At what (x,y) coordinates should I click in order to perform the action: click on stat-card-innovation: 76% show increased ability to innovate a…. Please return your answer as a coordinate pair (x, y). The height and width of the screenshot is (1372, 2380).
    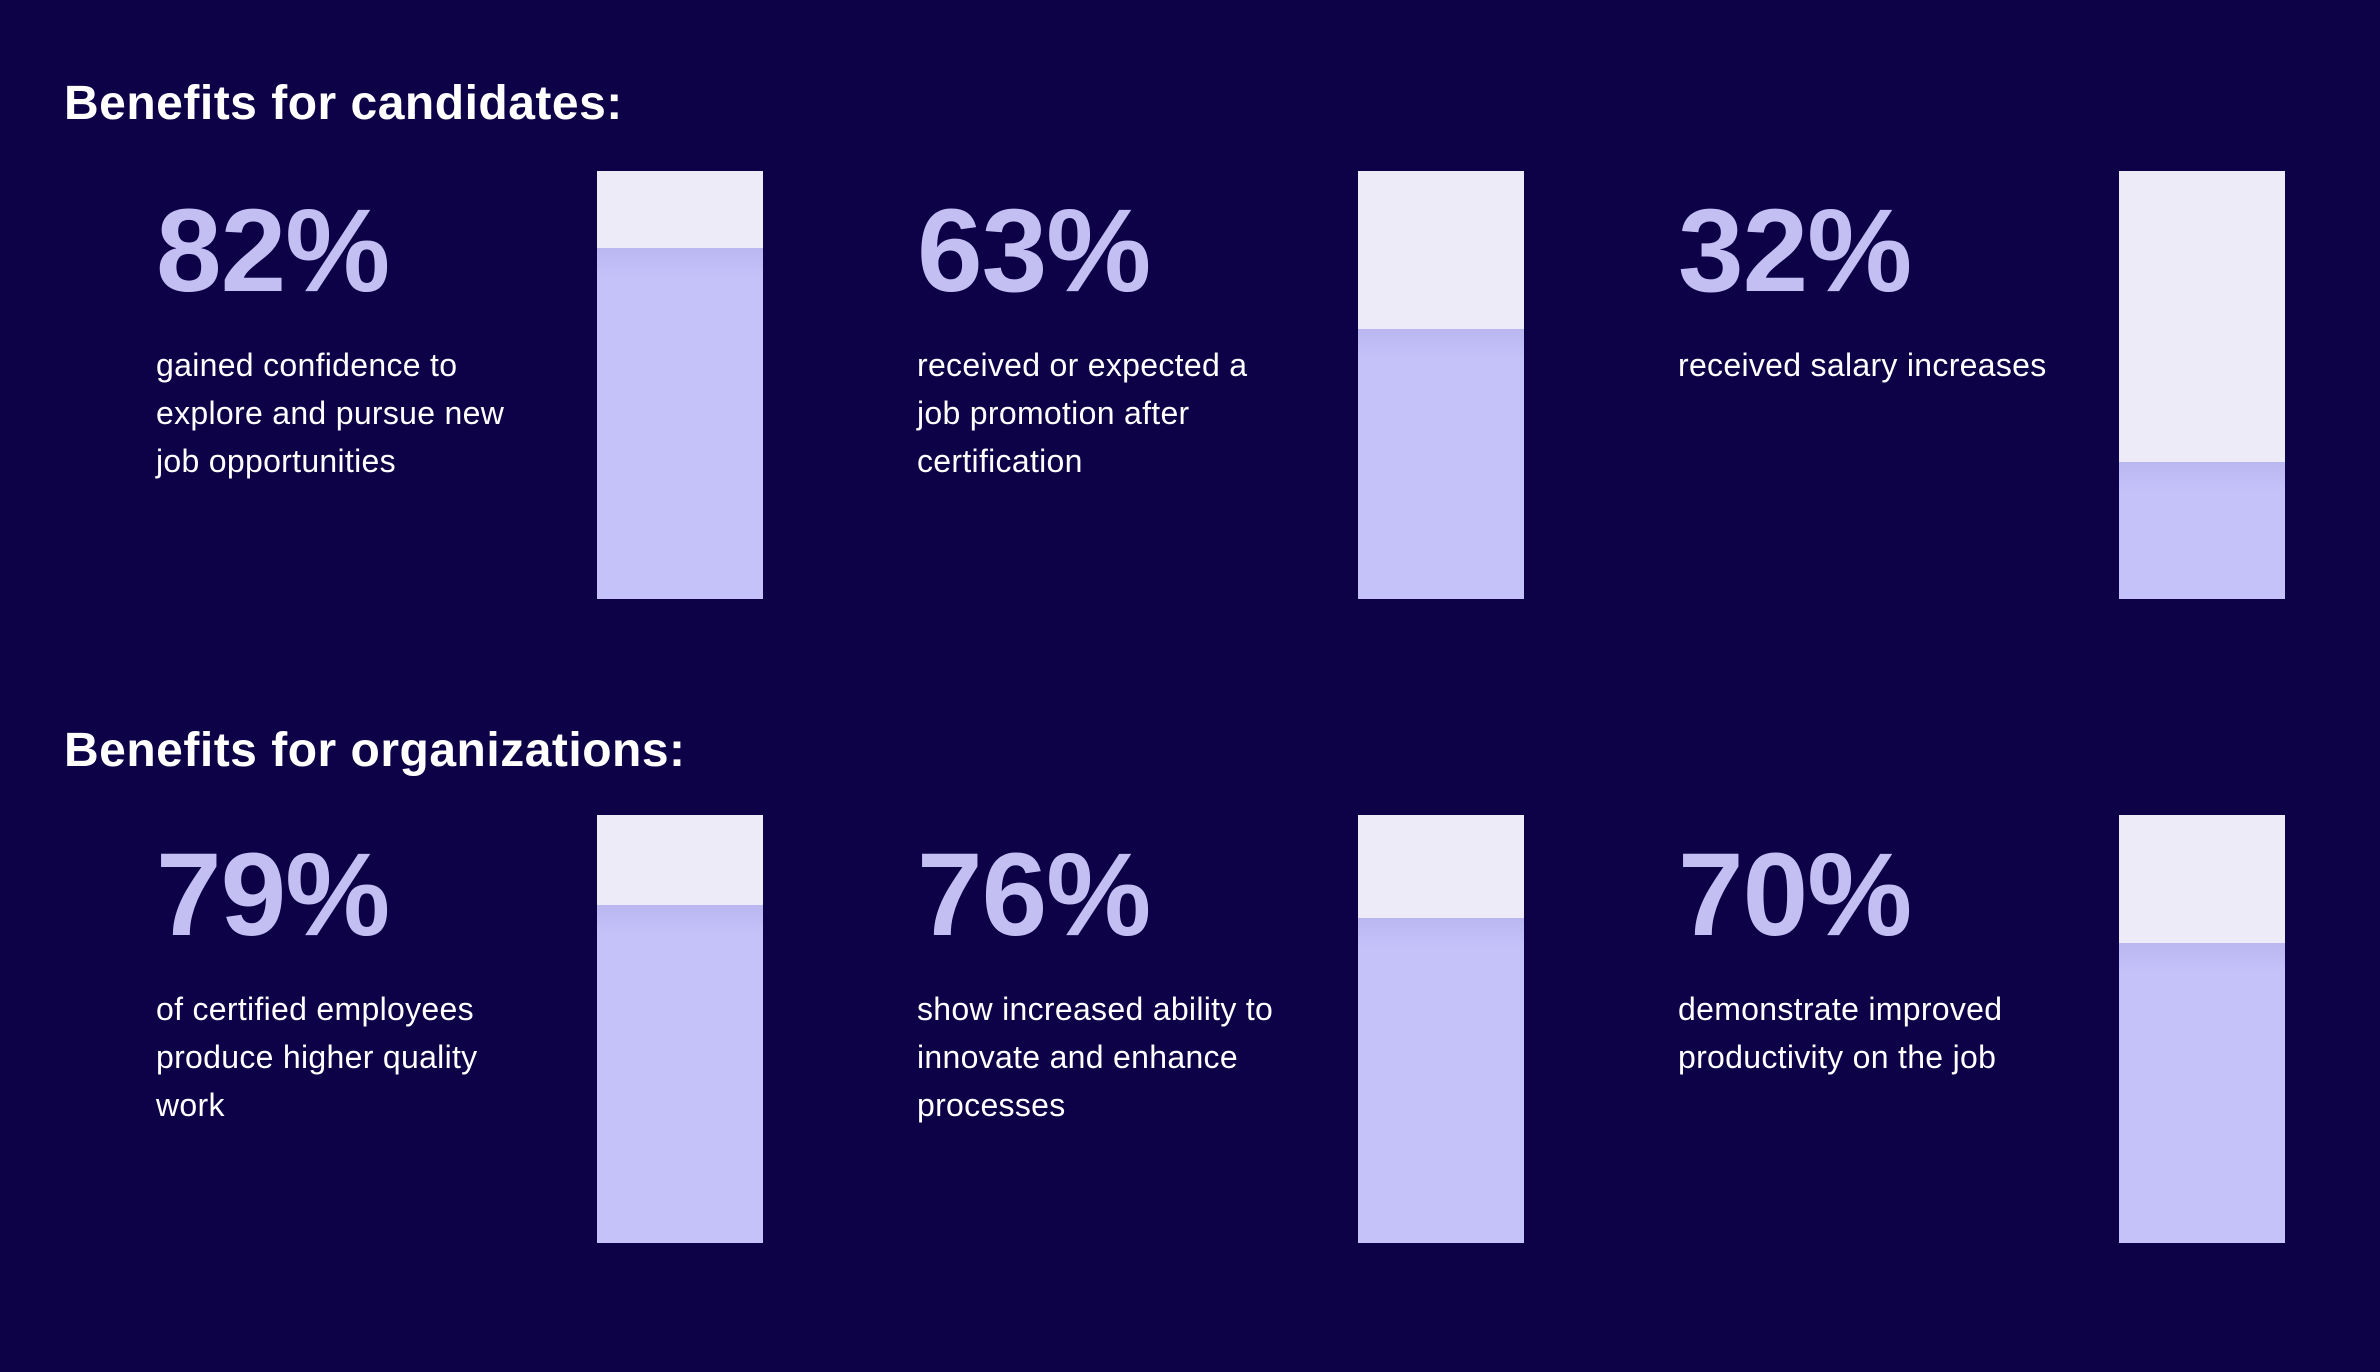
    Looking at the image, I should click on (1297, 1029).